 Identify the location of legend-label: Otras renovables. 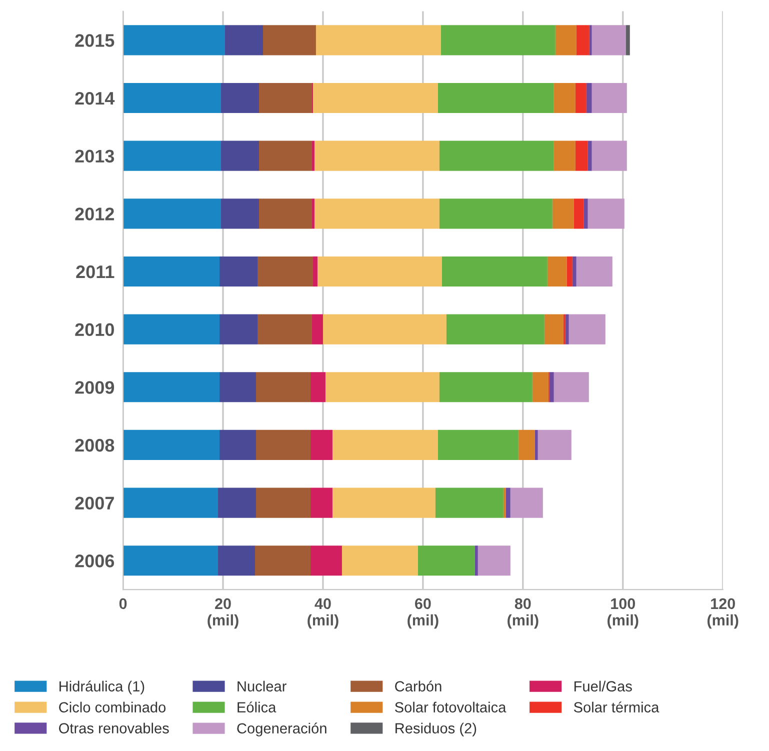
(114, 728).